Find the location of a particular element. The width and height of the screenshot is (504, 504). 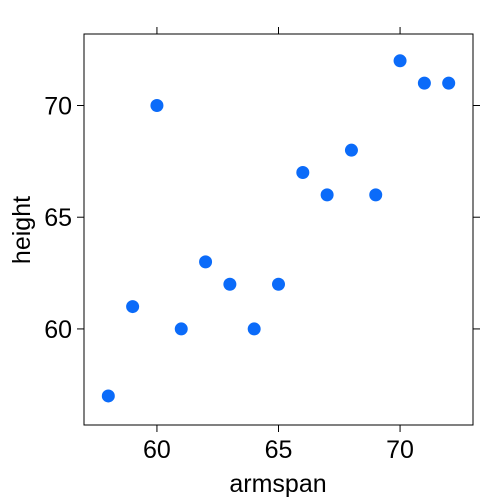

y-tick-label: 70 is located at coordinates (58, 106).